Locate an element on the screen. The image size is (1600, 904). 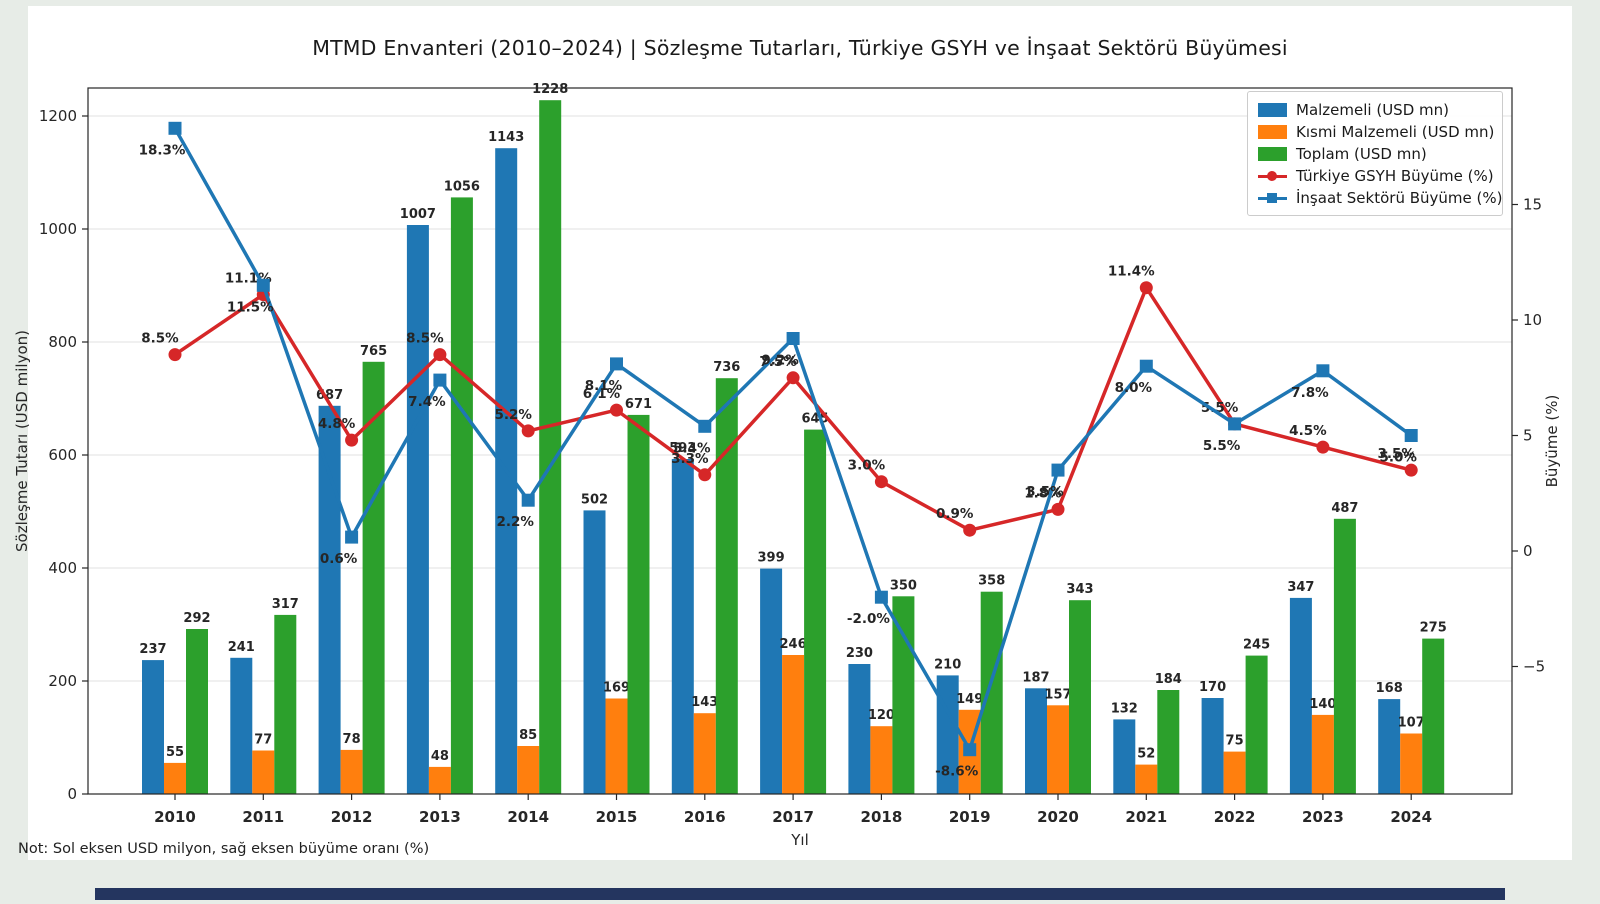
bar-value-label: 77 is located at coordinates (263, 740).